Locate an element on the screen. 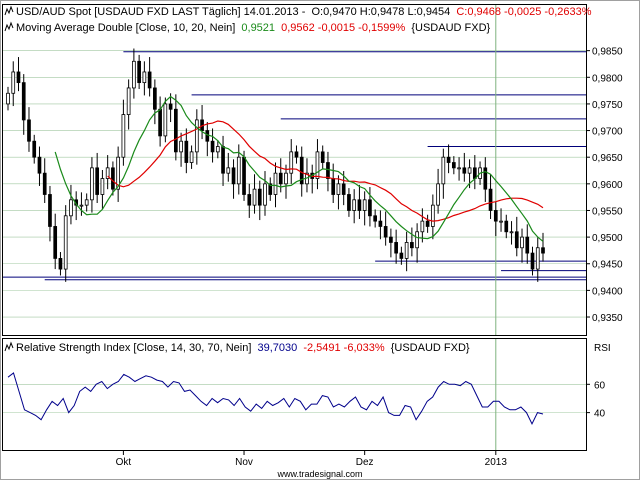 This screenshot has height=480, width=640. y-tick-label: 0,9750 is located at coordinates (607, 105).